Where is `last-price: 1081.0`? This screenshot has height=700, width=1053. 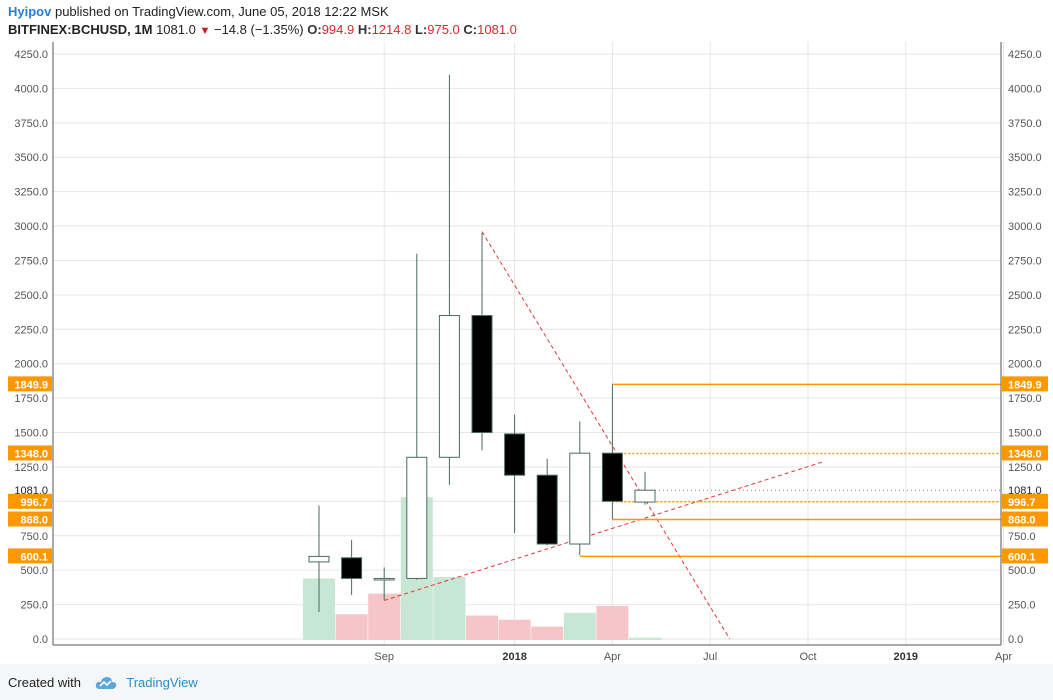
last-price: 1081.0 is located at coordinates (176, 29).